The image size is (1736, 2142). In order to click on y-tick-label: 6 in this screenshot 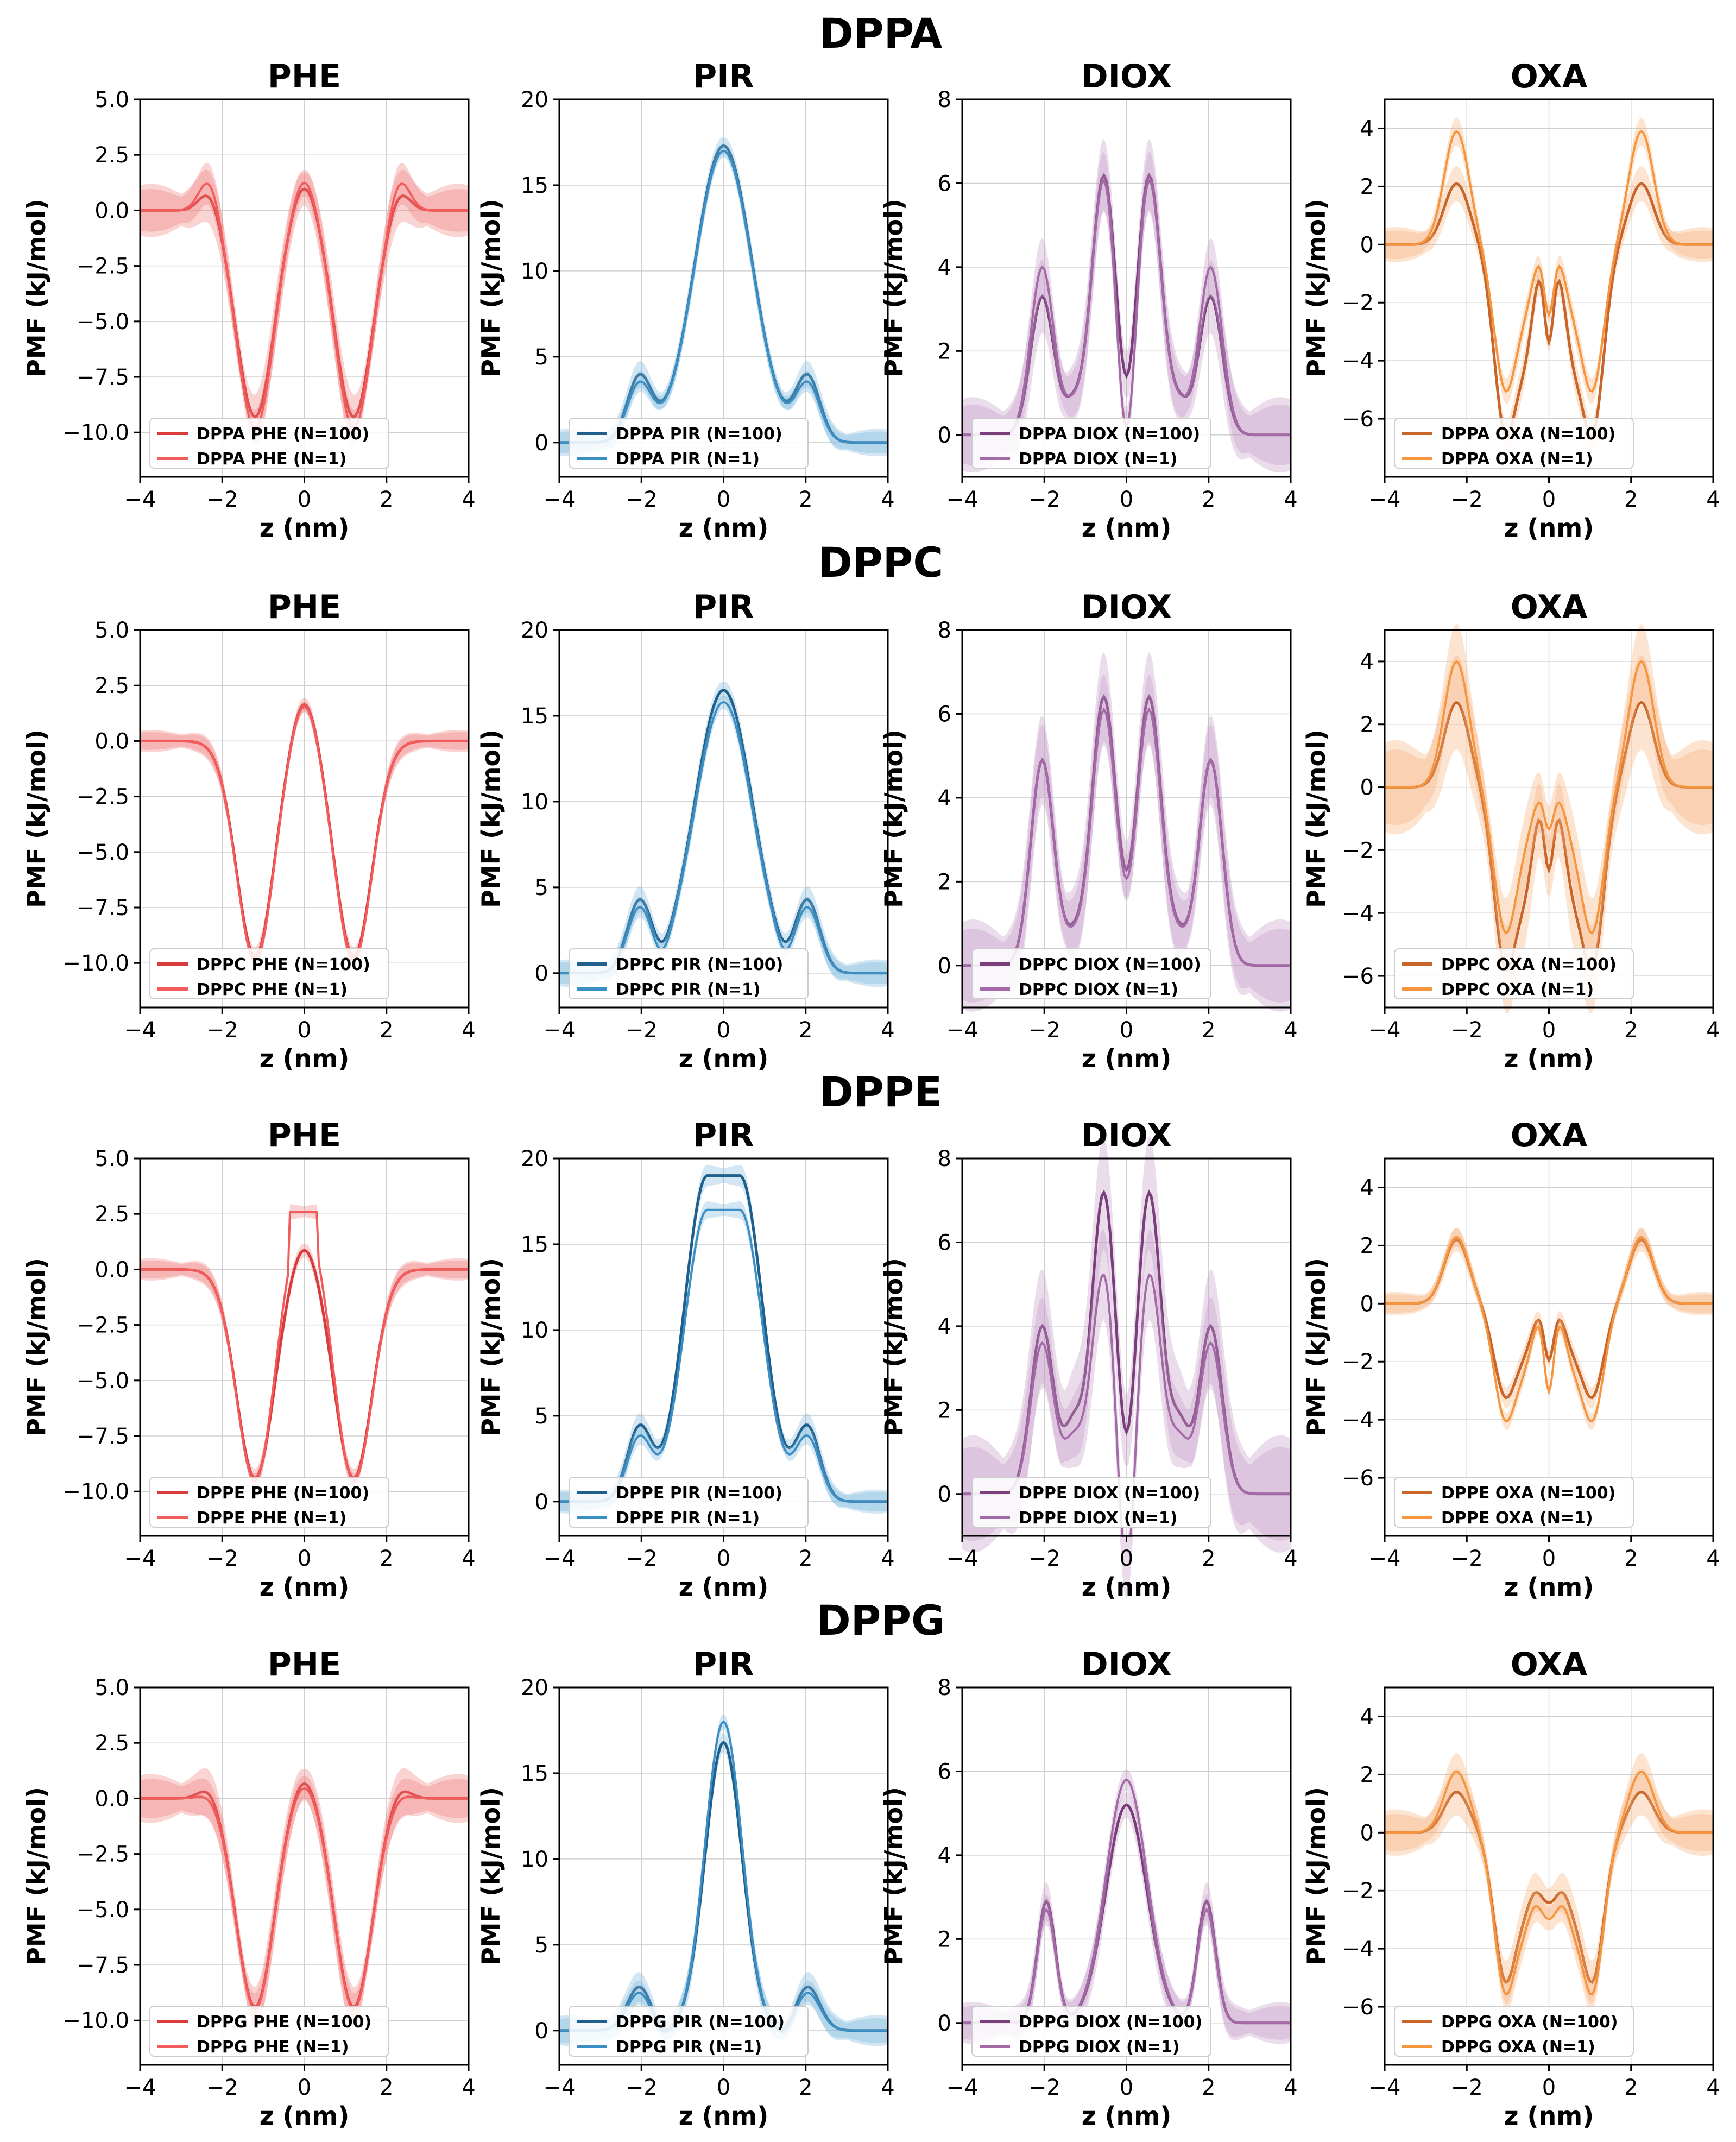, I will do `click(944, 1242)`.